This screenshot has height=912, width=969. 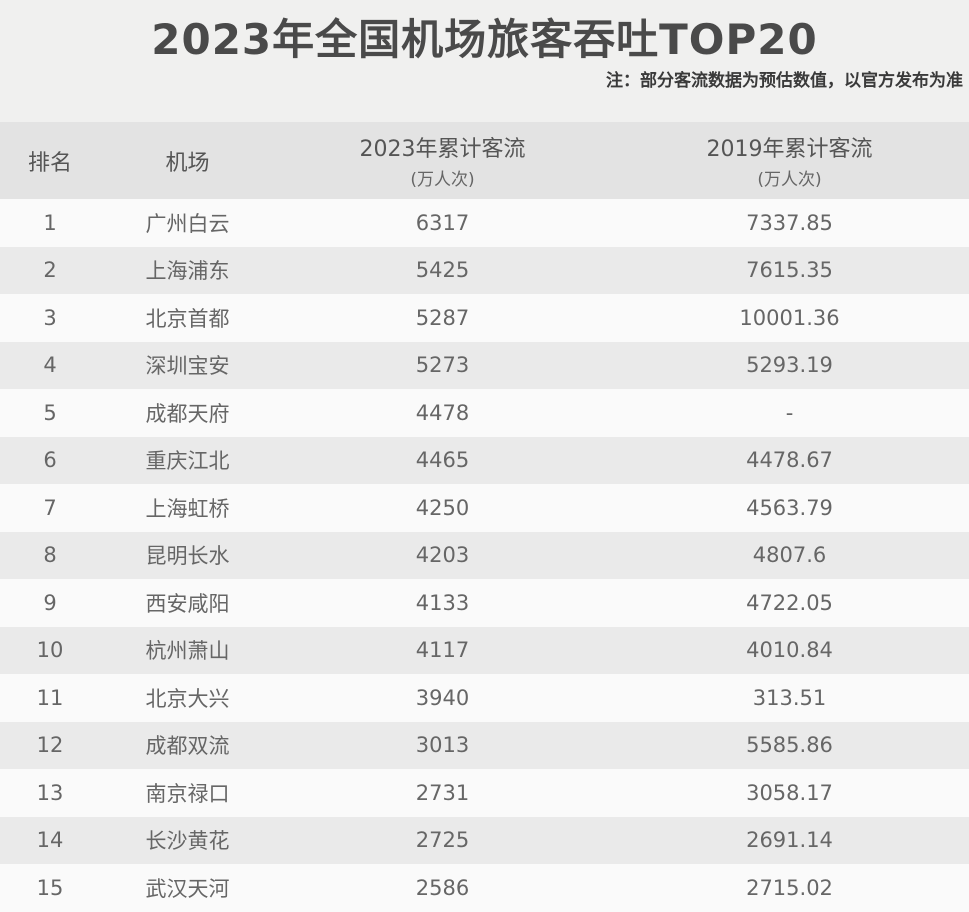 I want to click on passengers-2019-cell: 4722.05, so click(x=789, y=602).